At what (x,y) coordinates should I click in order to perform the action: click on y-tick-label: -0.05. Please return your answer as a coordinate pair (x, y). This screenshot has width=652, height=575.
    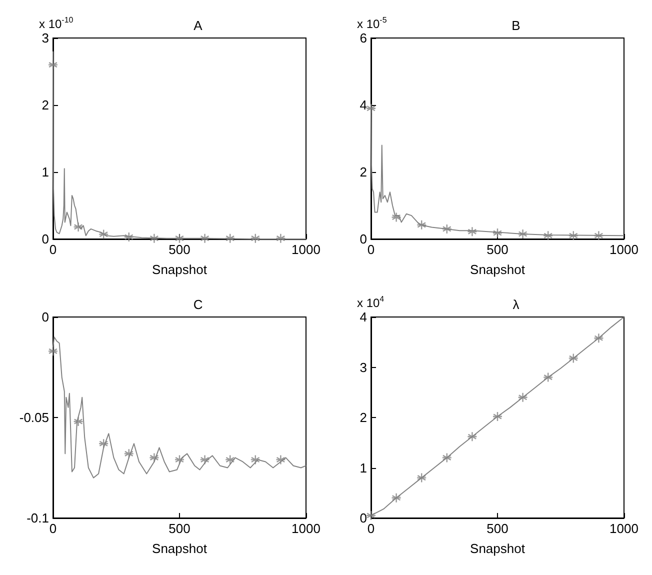
    Looking at the image, I should click on (34, 417).